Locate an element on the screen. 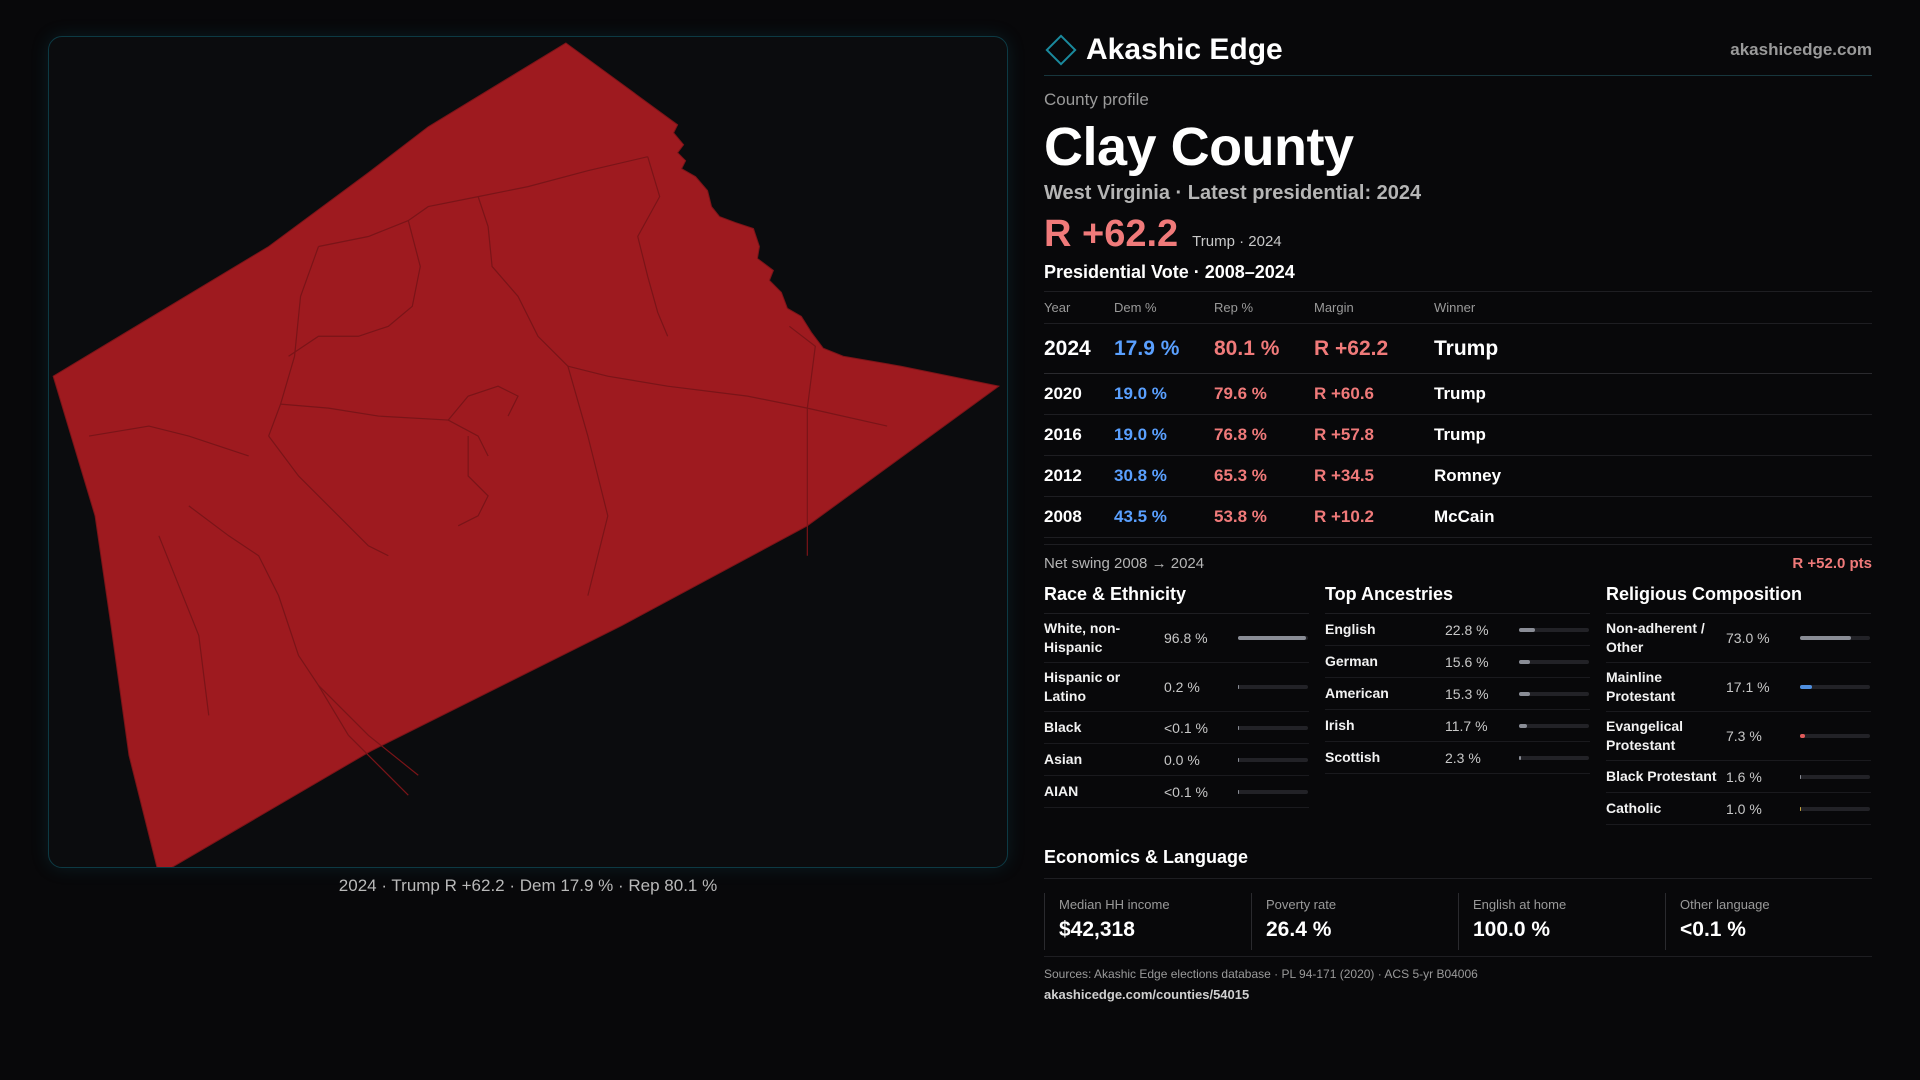 The width and height of the screenshot is (1920, 1080). vote-table-title: Presidential Vote · 2008–2024 is located at coordinates (1458, 277).